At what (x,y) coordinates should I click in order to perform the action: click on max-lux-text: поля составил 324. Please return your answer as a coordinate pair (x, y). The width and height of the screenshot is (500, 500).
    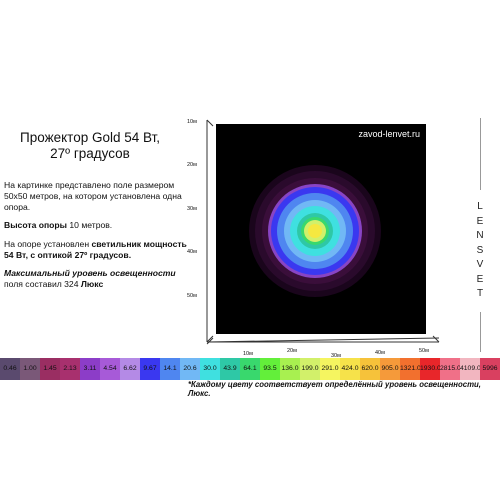
    Looking at the image, I should click on (42, 284).